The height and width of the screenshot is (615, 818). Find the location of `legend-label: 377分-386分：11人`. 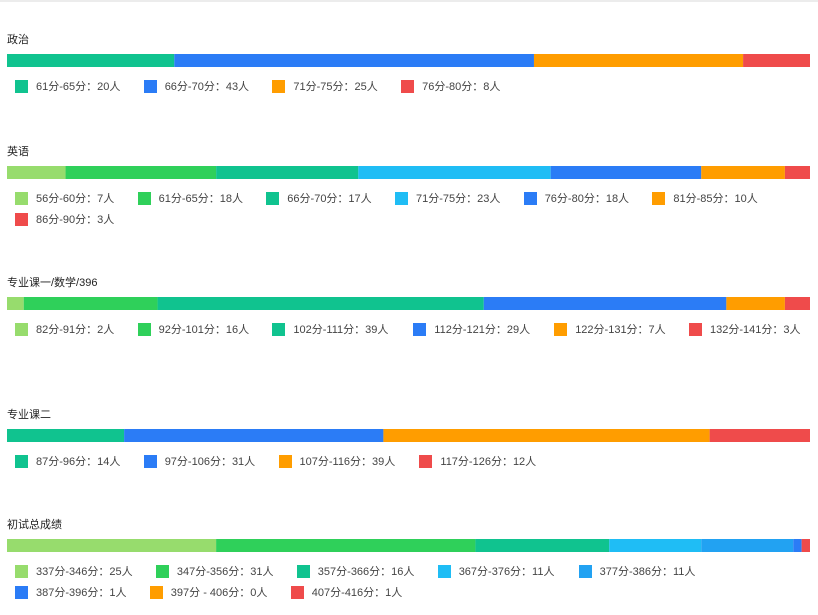

legend-label: 377分-386分：11人 is located at coordinates (647, 572).